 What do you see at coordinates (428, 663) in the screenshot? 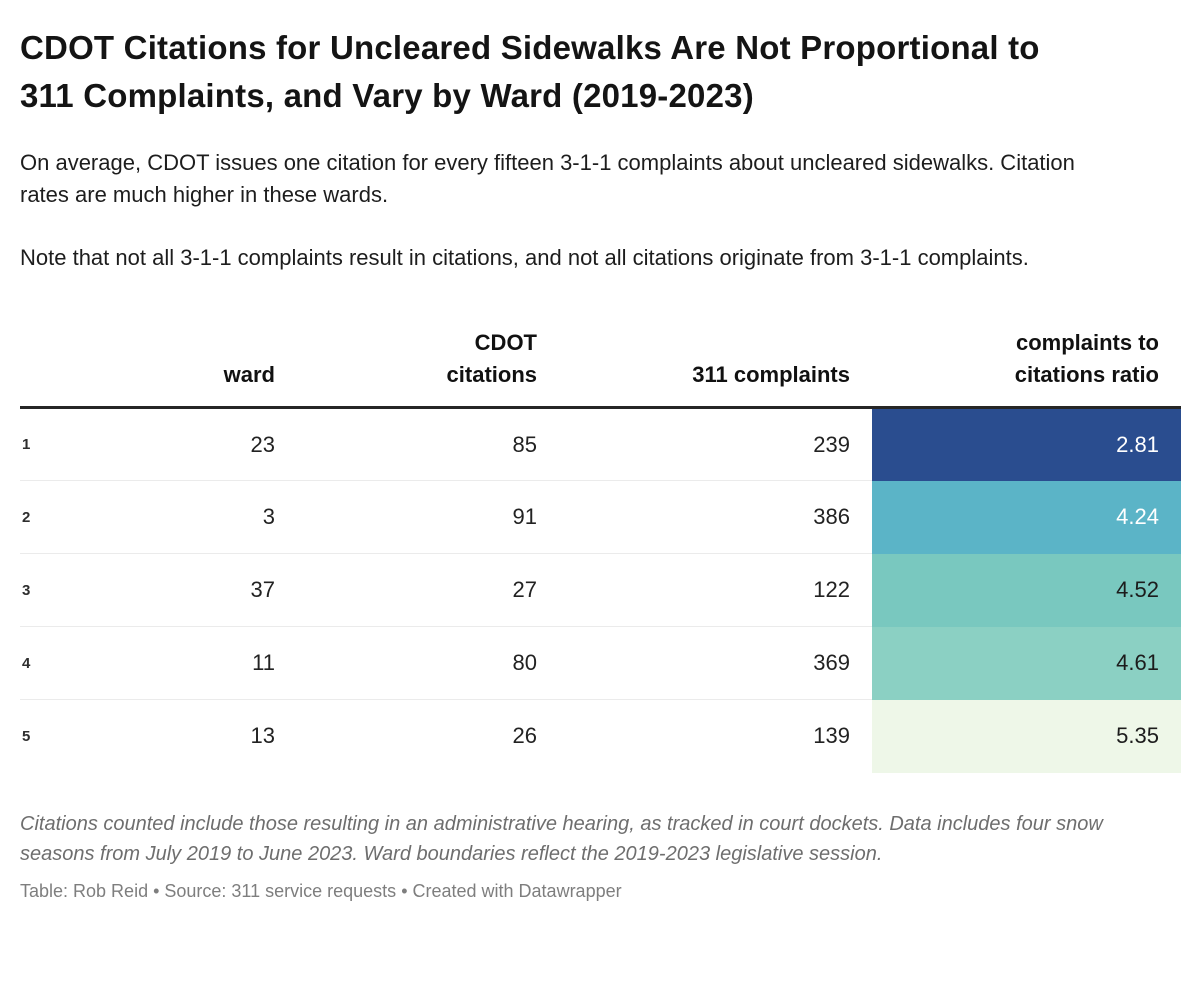
I see `cell-cdot-citations: 80` at bounding box center [428, 663].